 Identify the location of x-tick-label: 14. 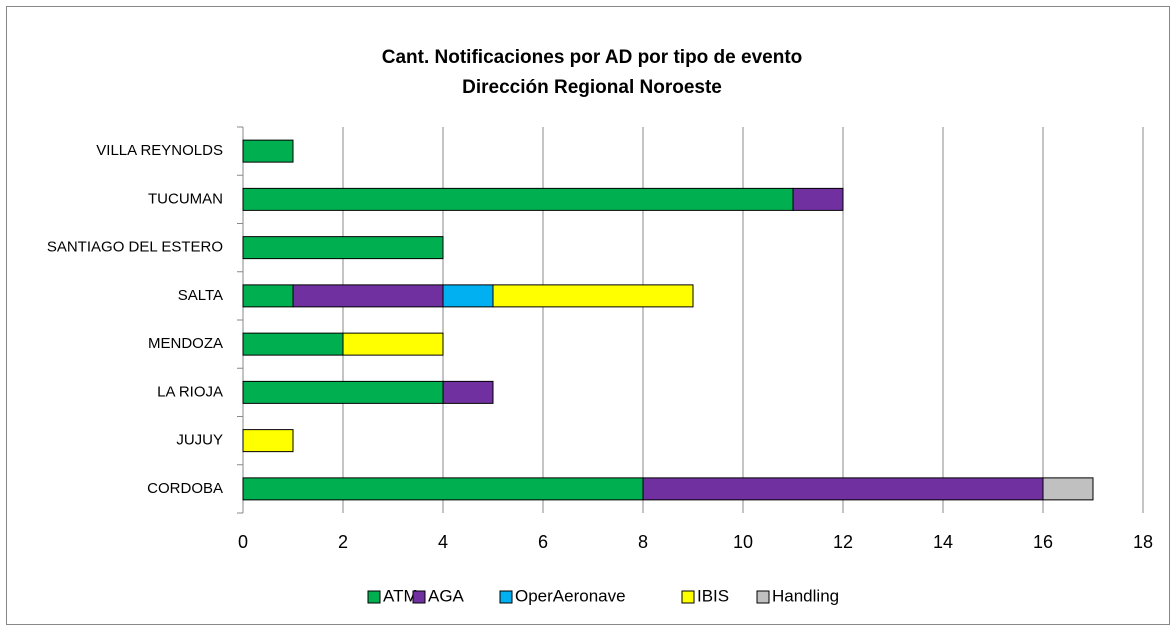
(943, 542).